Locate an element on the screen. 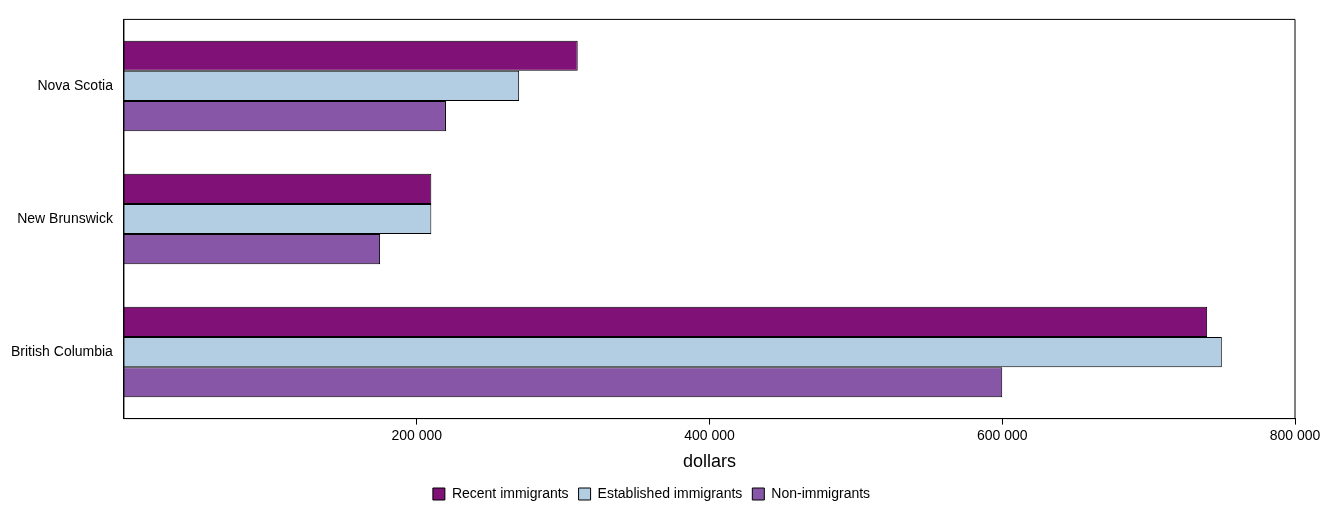 The height and width of the screenshot is (519, 1343). legend-label: Non-immigrants is located at coordinates (821, 492).